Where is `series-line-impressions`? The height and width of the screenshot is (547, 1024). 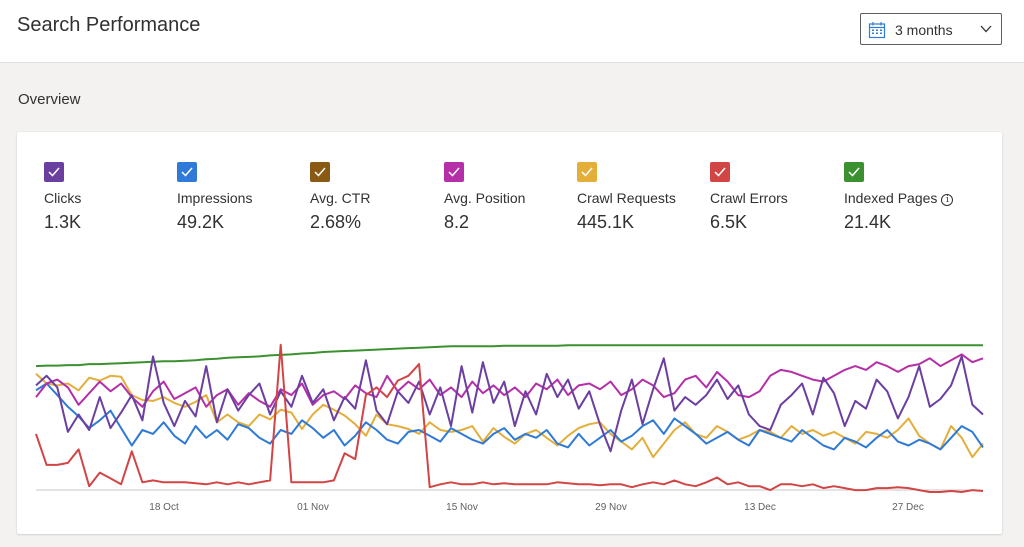 series-line-impressions is located at coordinates (509, 416).